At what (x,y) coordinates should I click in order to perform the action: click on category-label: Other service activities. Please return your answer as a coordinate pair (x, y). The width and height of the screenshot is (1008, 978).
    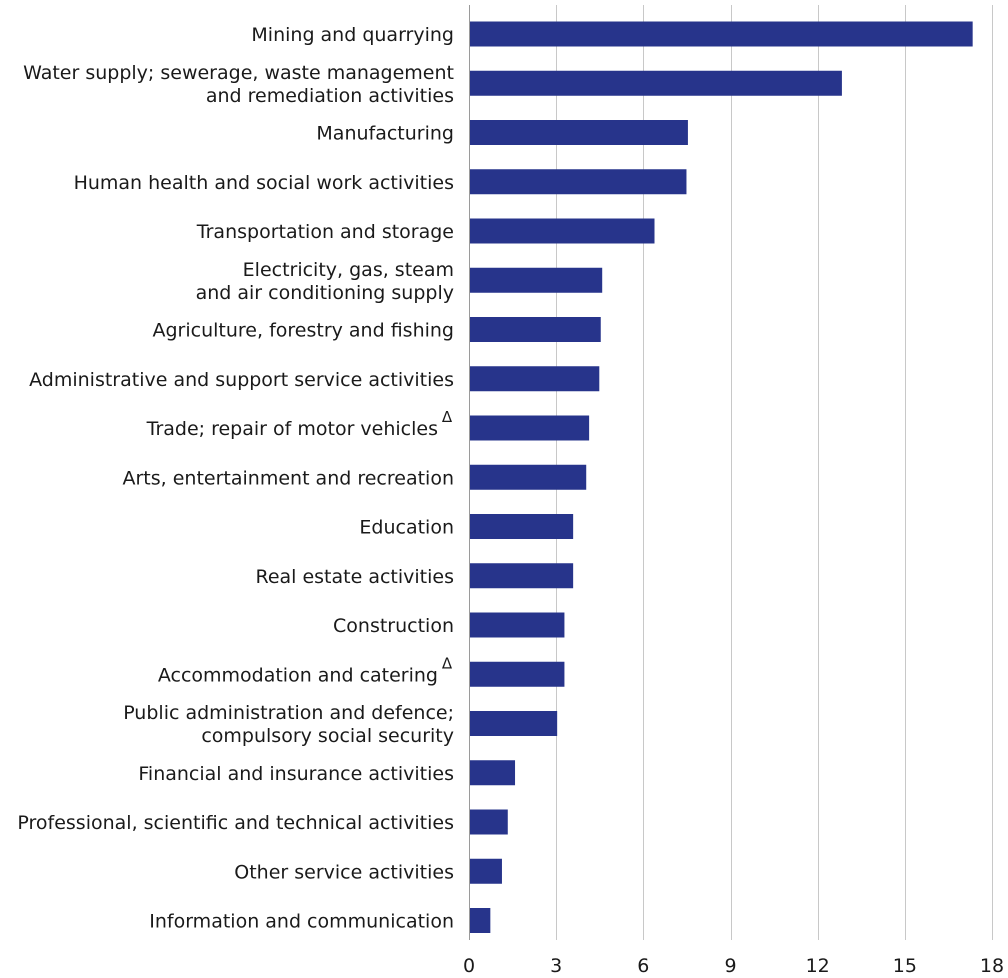
    Looking at the image, I should click on (344, 872).